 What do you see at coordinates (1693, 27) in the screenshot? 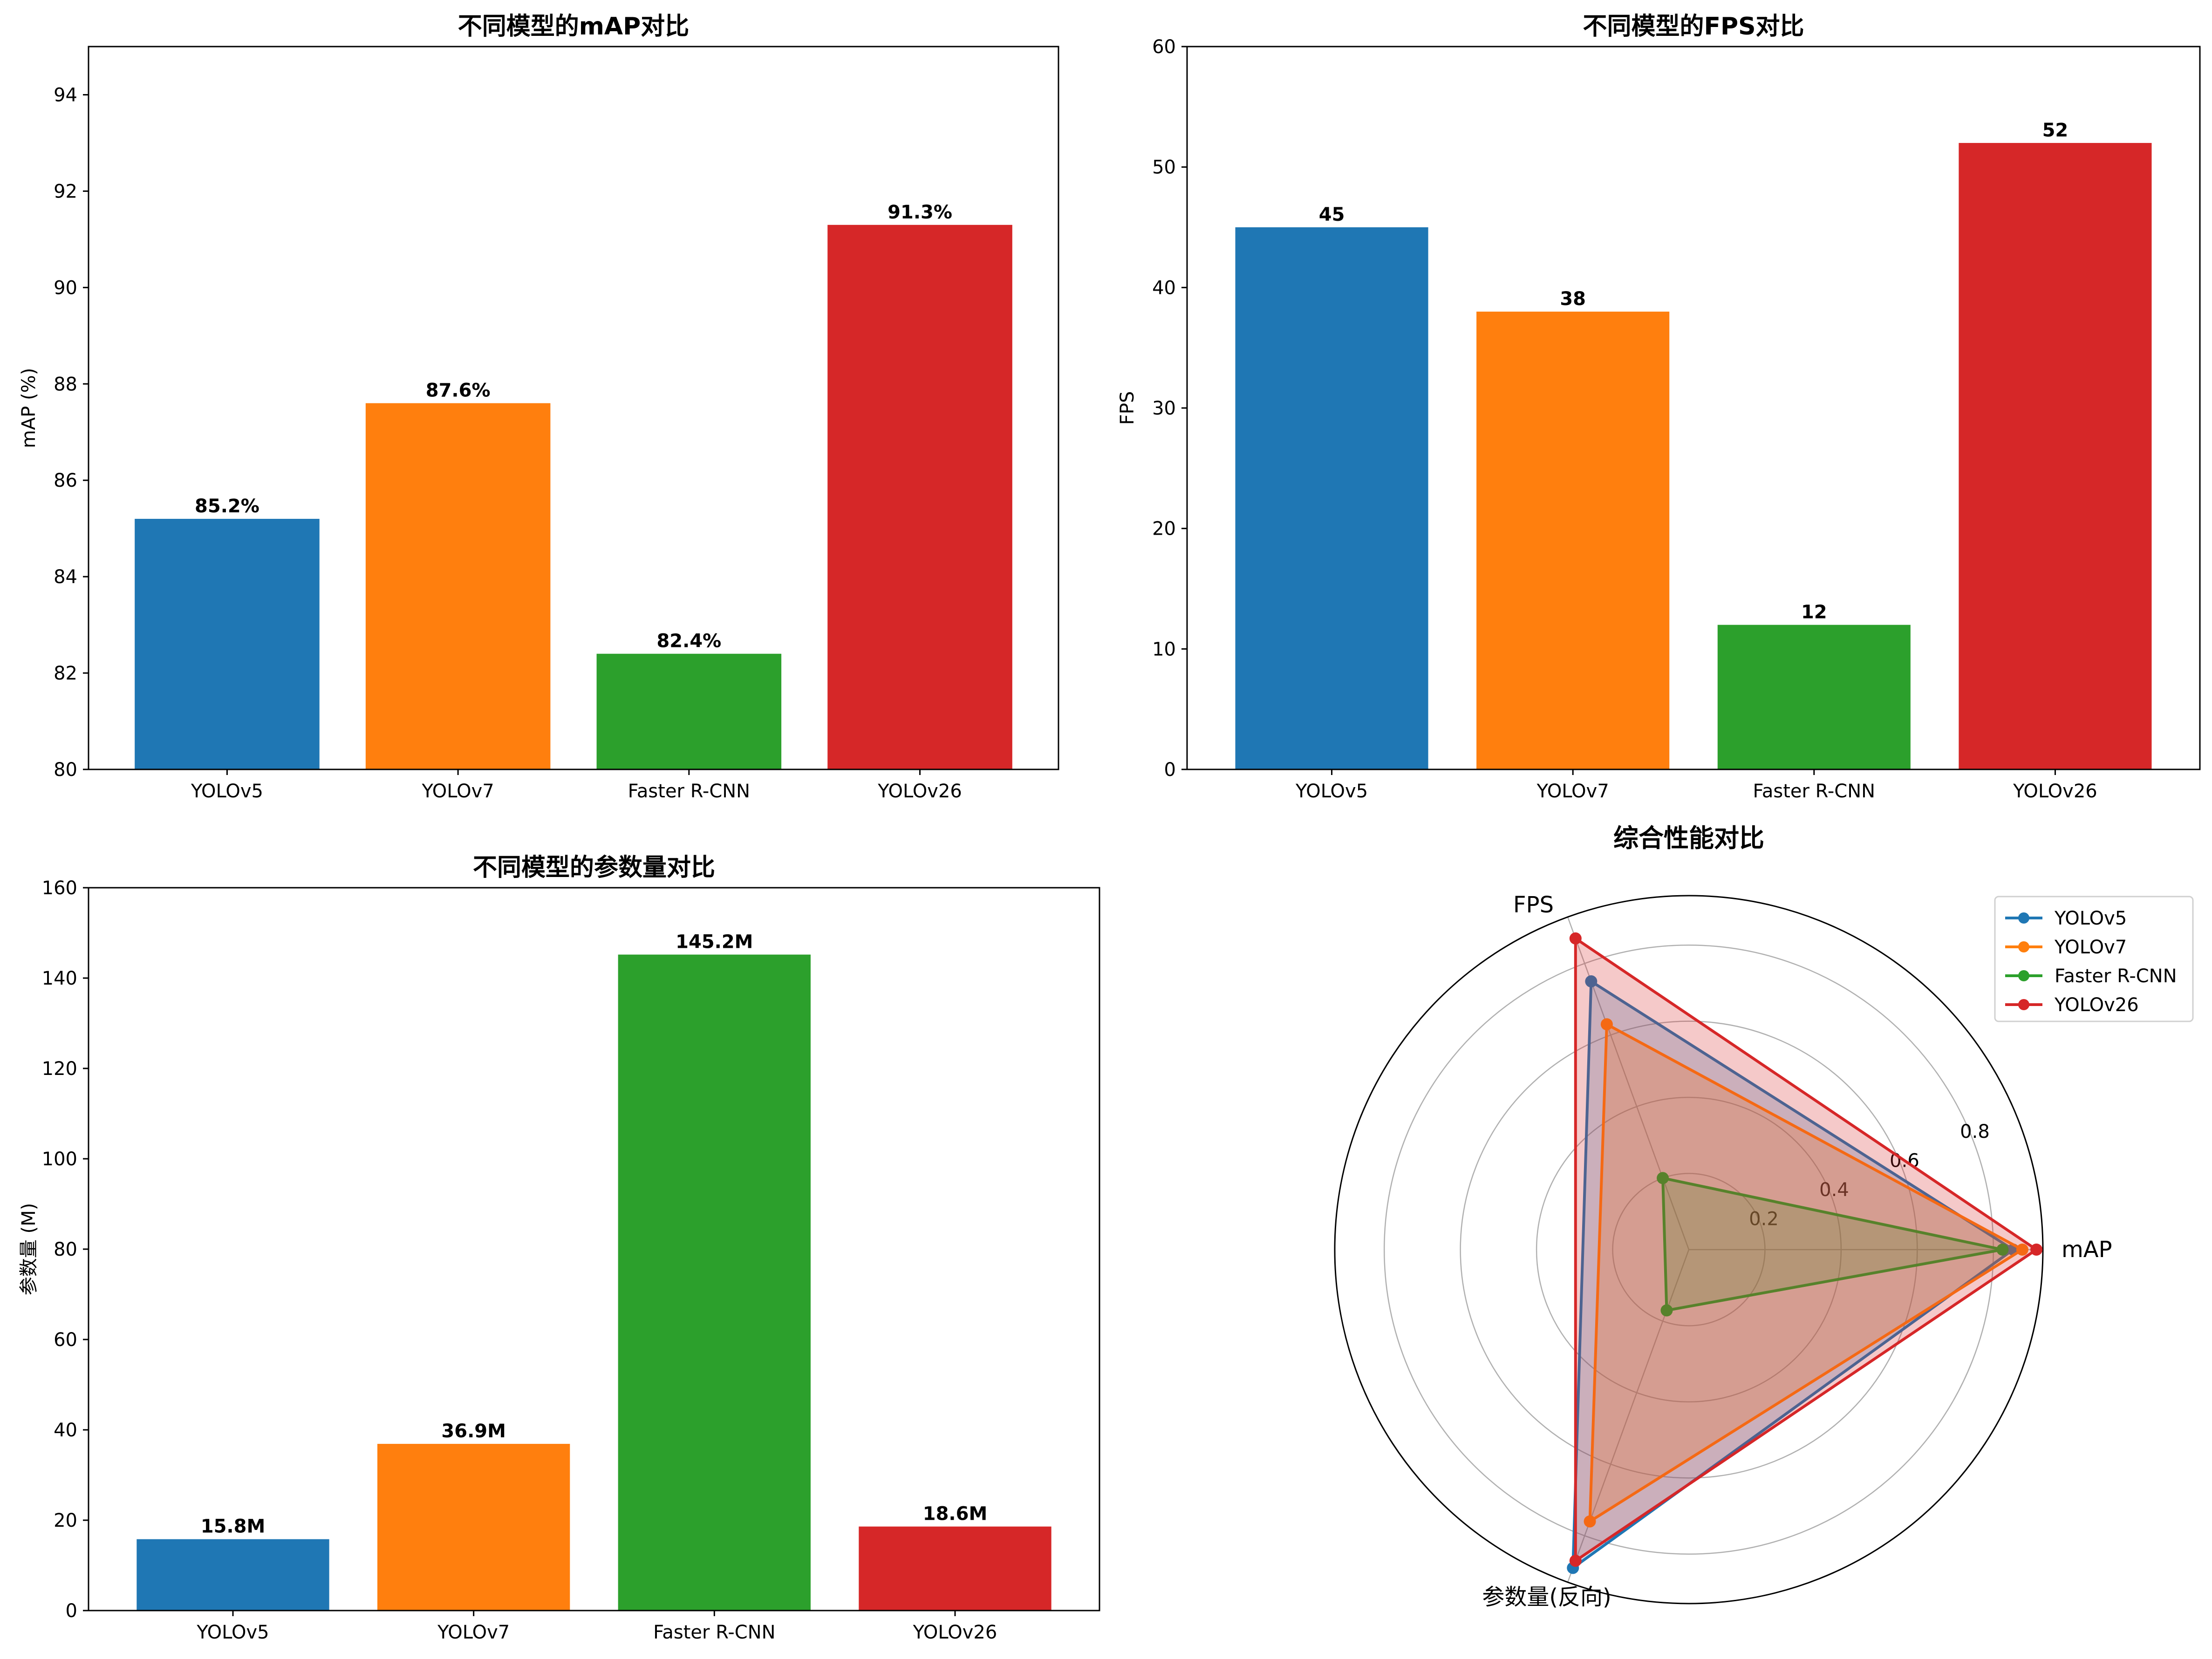
I see `chart-title: 不同模型的FPS对比` at bounding box center [1693, 27].